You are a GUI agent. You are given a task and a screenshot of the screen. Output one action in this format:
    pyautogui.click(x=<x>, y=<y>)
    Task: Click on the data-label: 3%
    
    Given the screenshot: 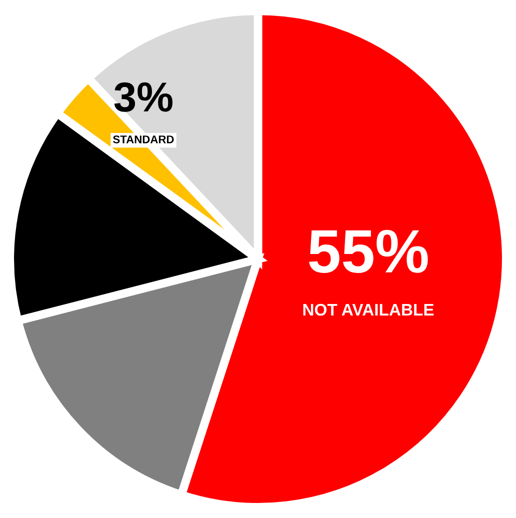 What is the action you would take?
    pyautogui.click(x=143, y=97)
    